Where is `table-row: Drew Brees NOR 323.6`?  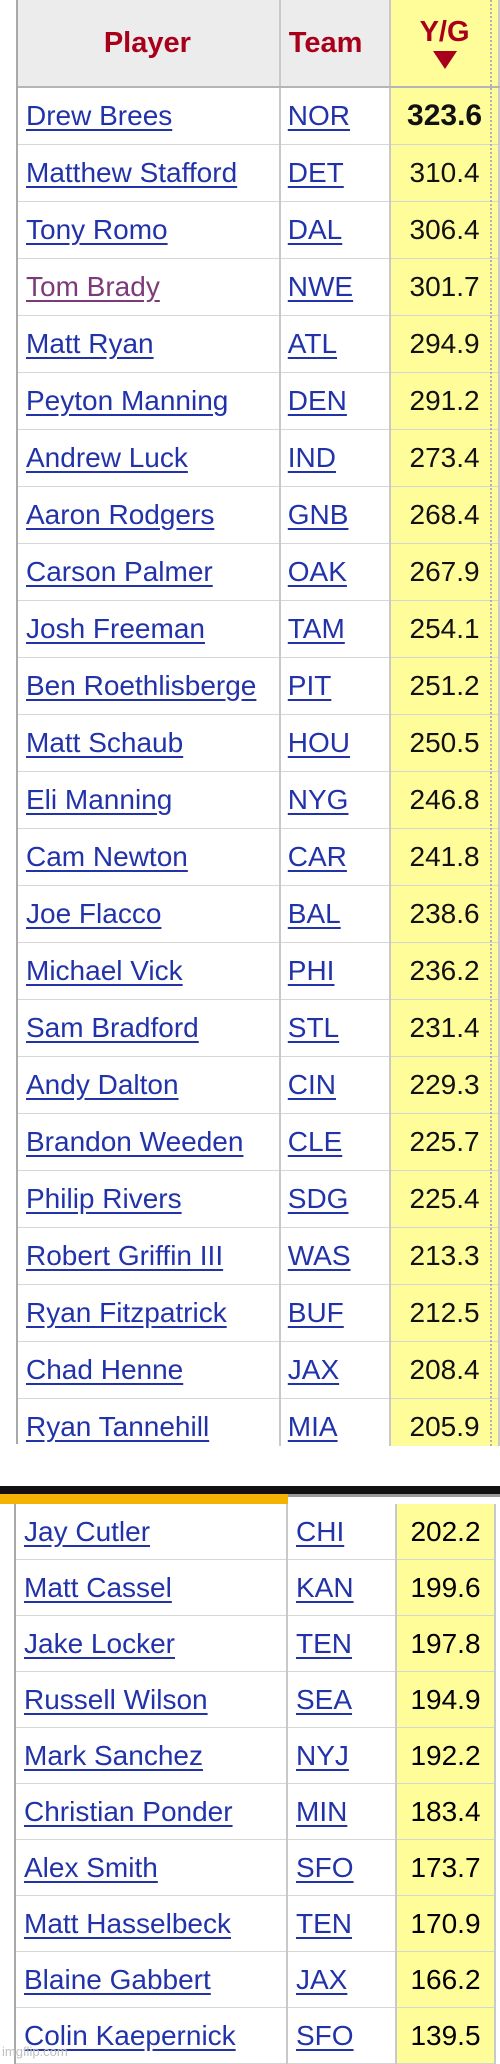 table-row: Drew Brees NOR 323.6 is located at coordinates (258, 116).